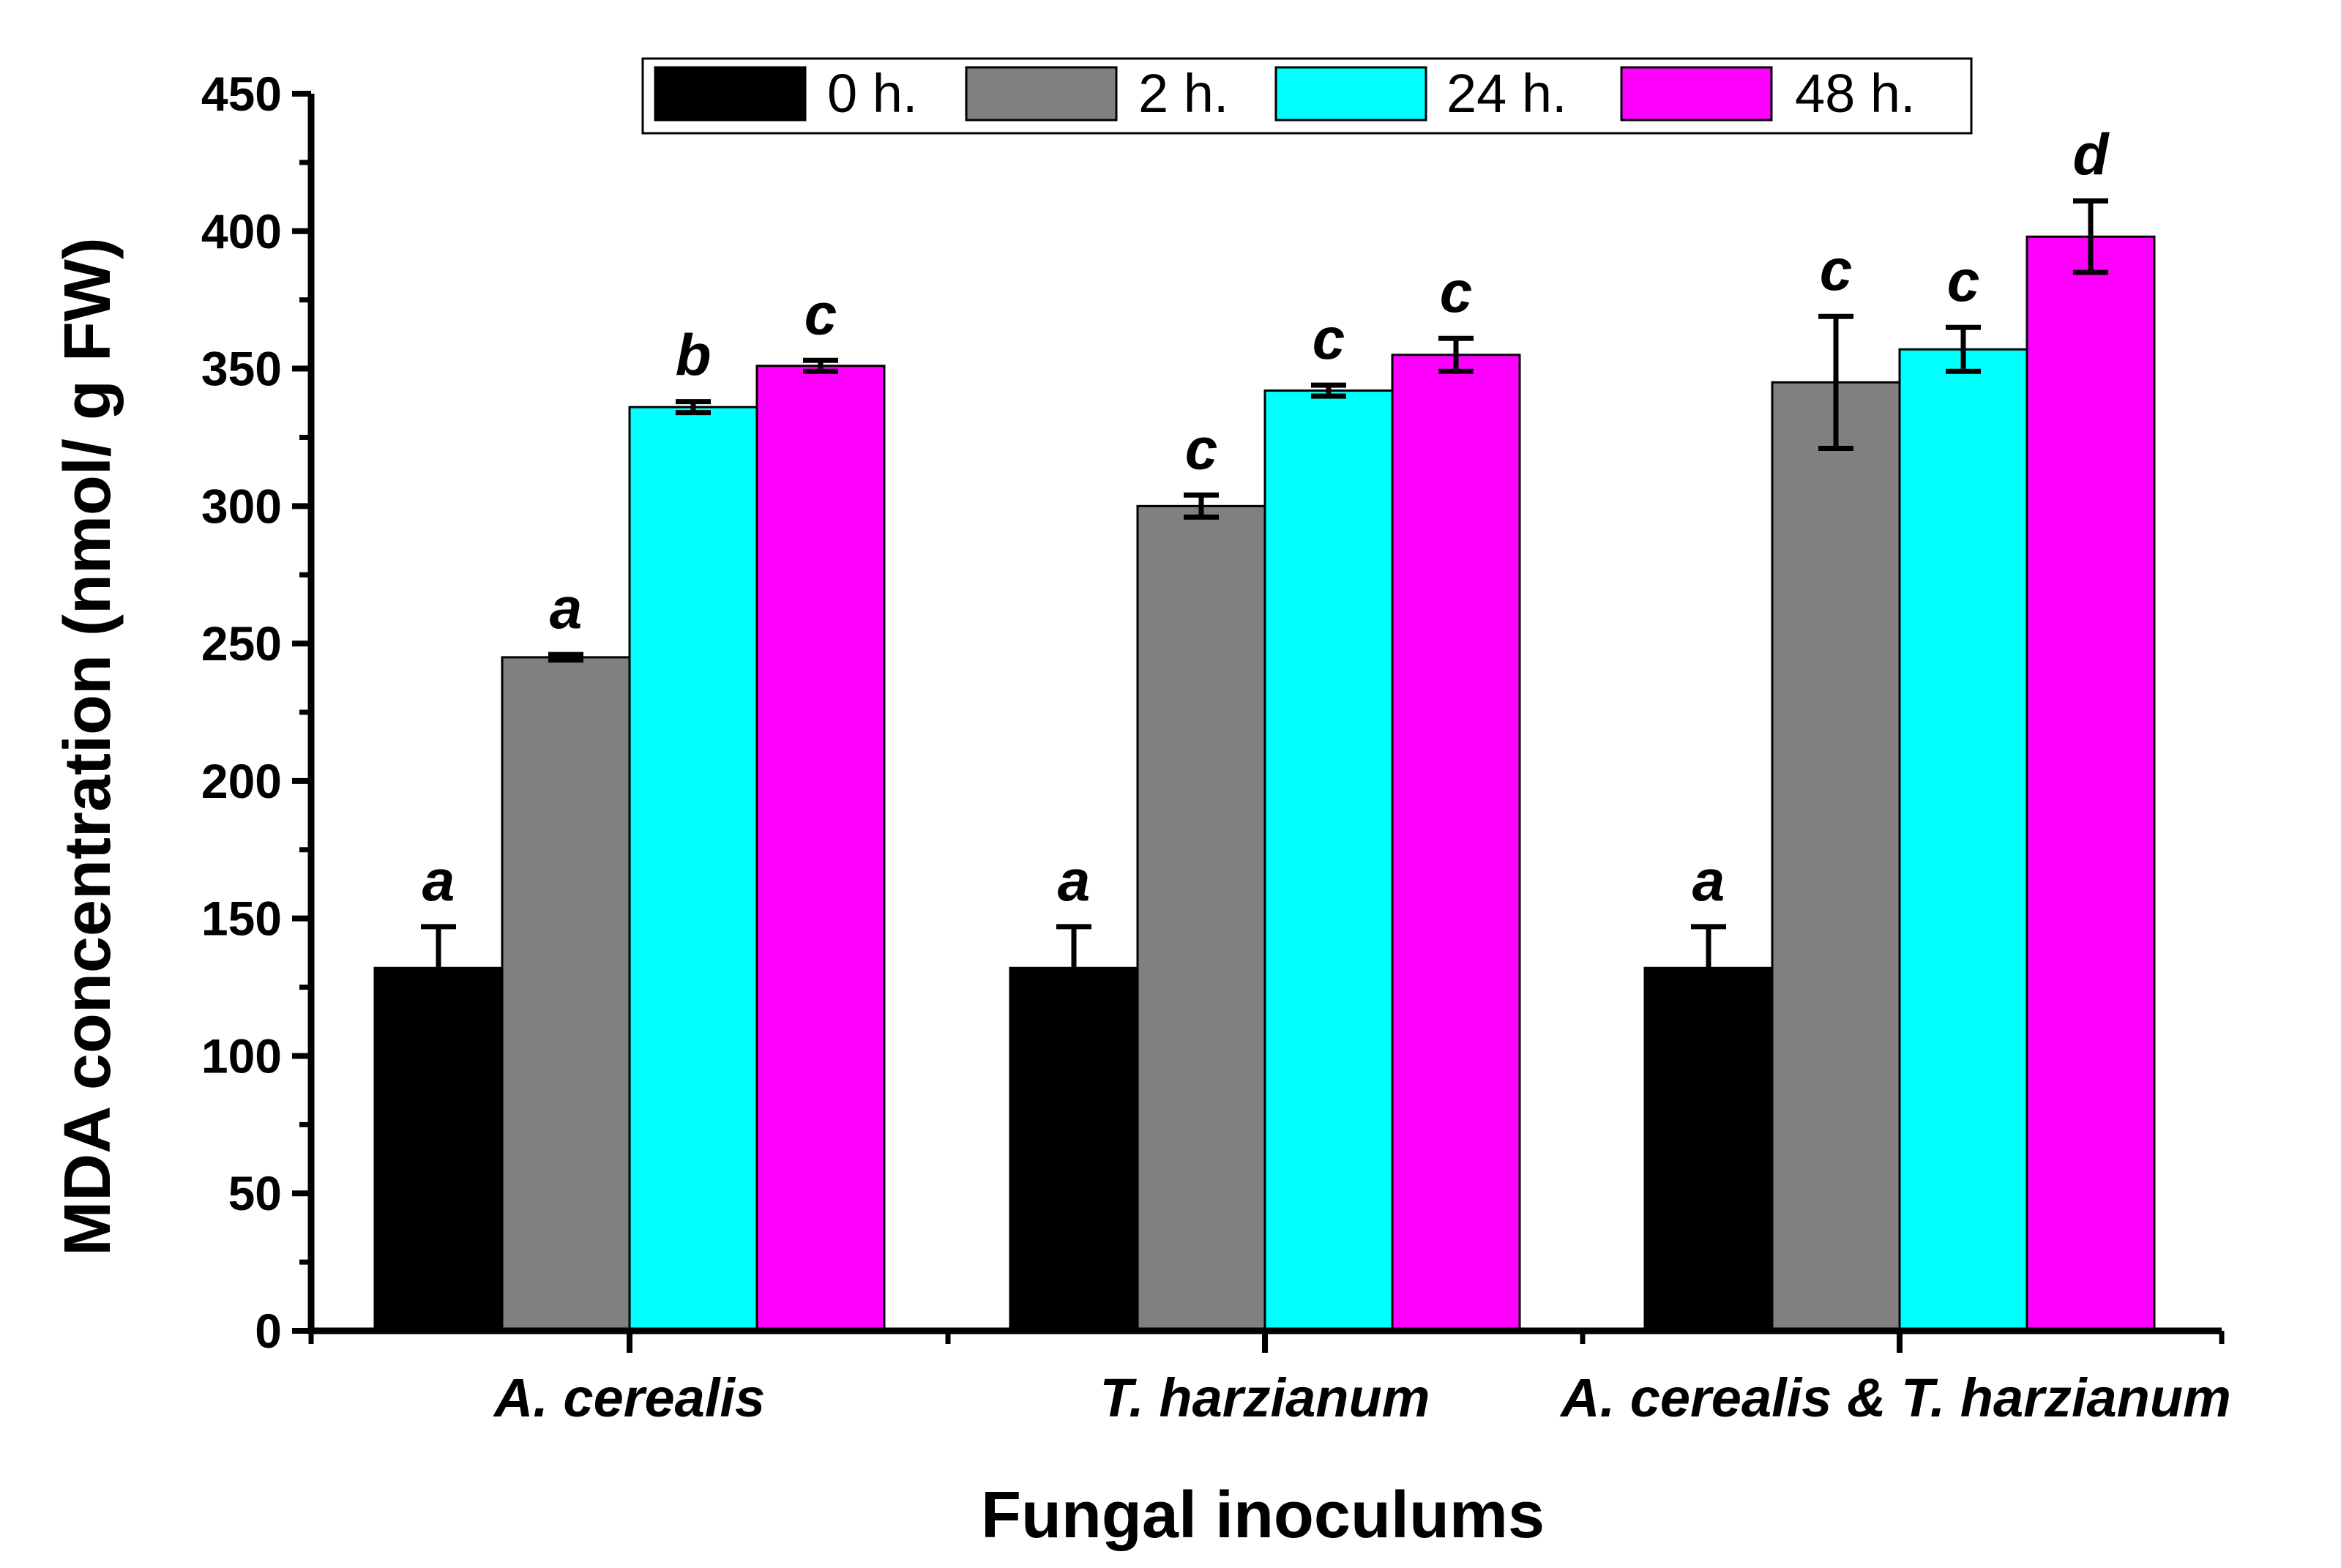 This screenshot has width=2341, height=1568. I want to click on significance-letter-1-4: c, so click(820, 313).